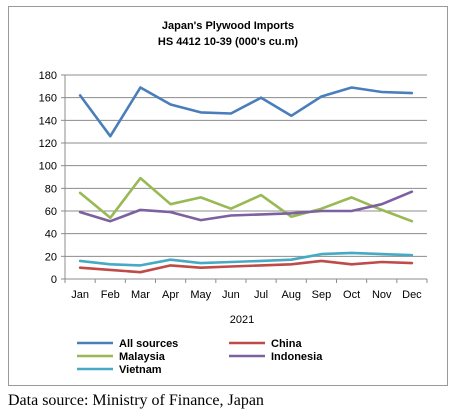  What do you see at coordinates (140, 295) in the screenshot?
I see `x-tick-label: Mar` at bounding box center [140, 295].